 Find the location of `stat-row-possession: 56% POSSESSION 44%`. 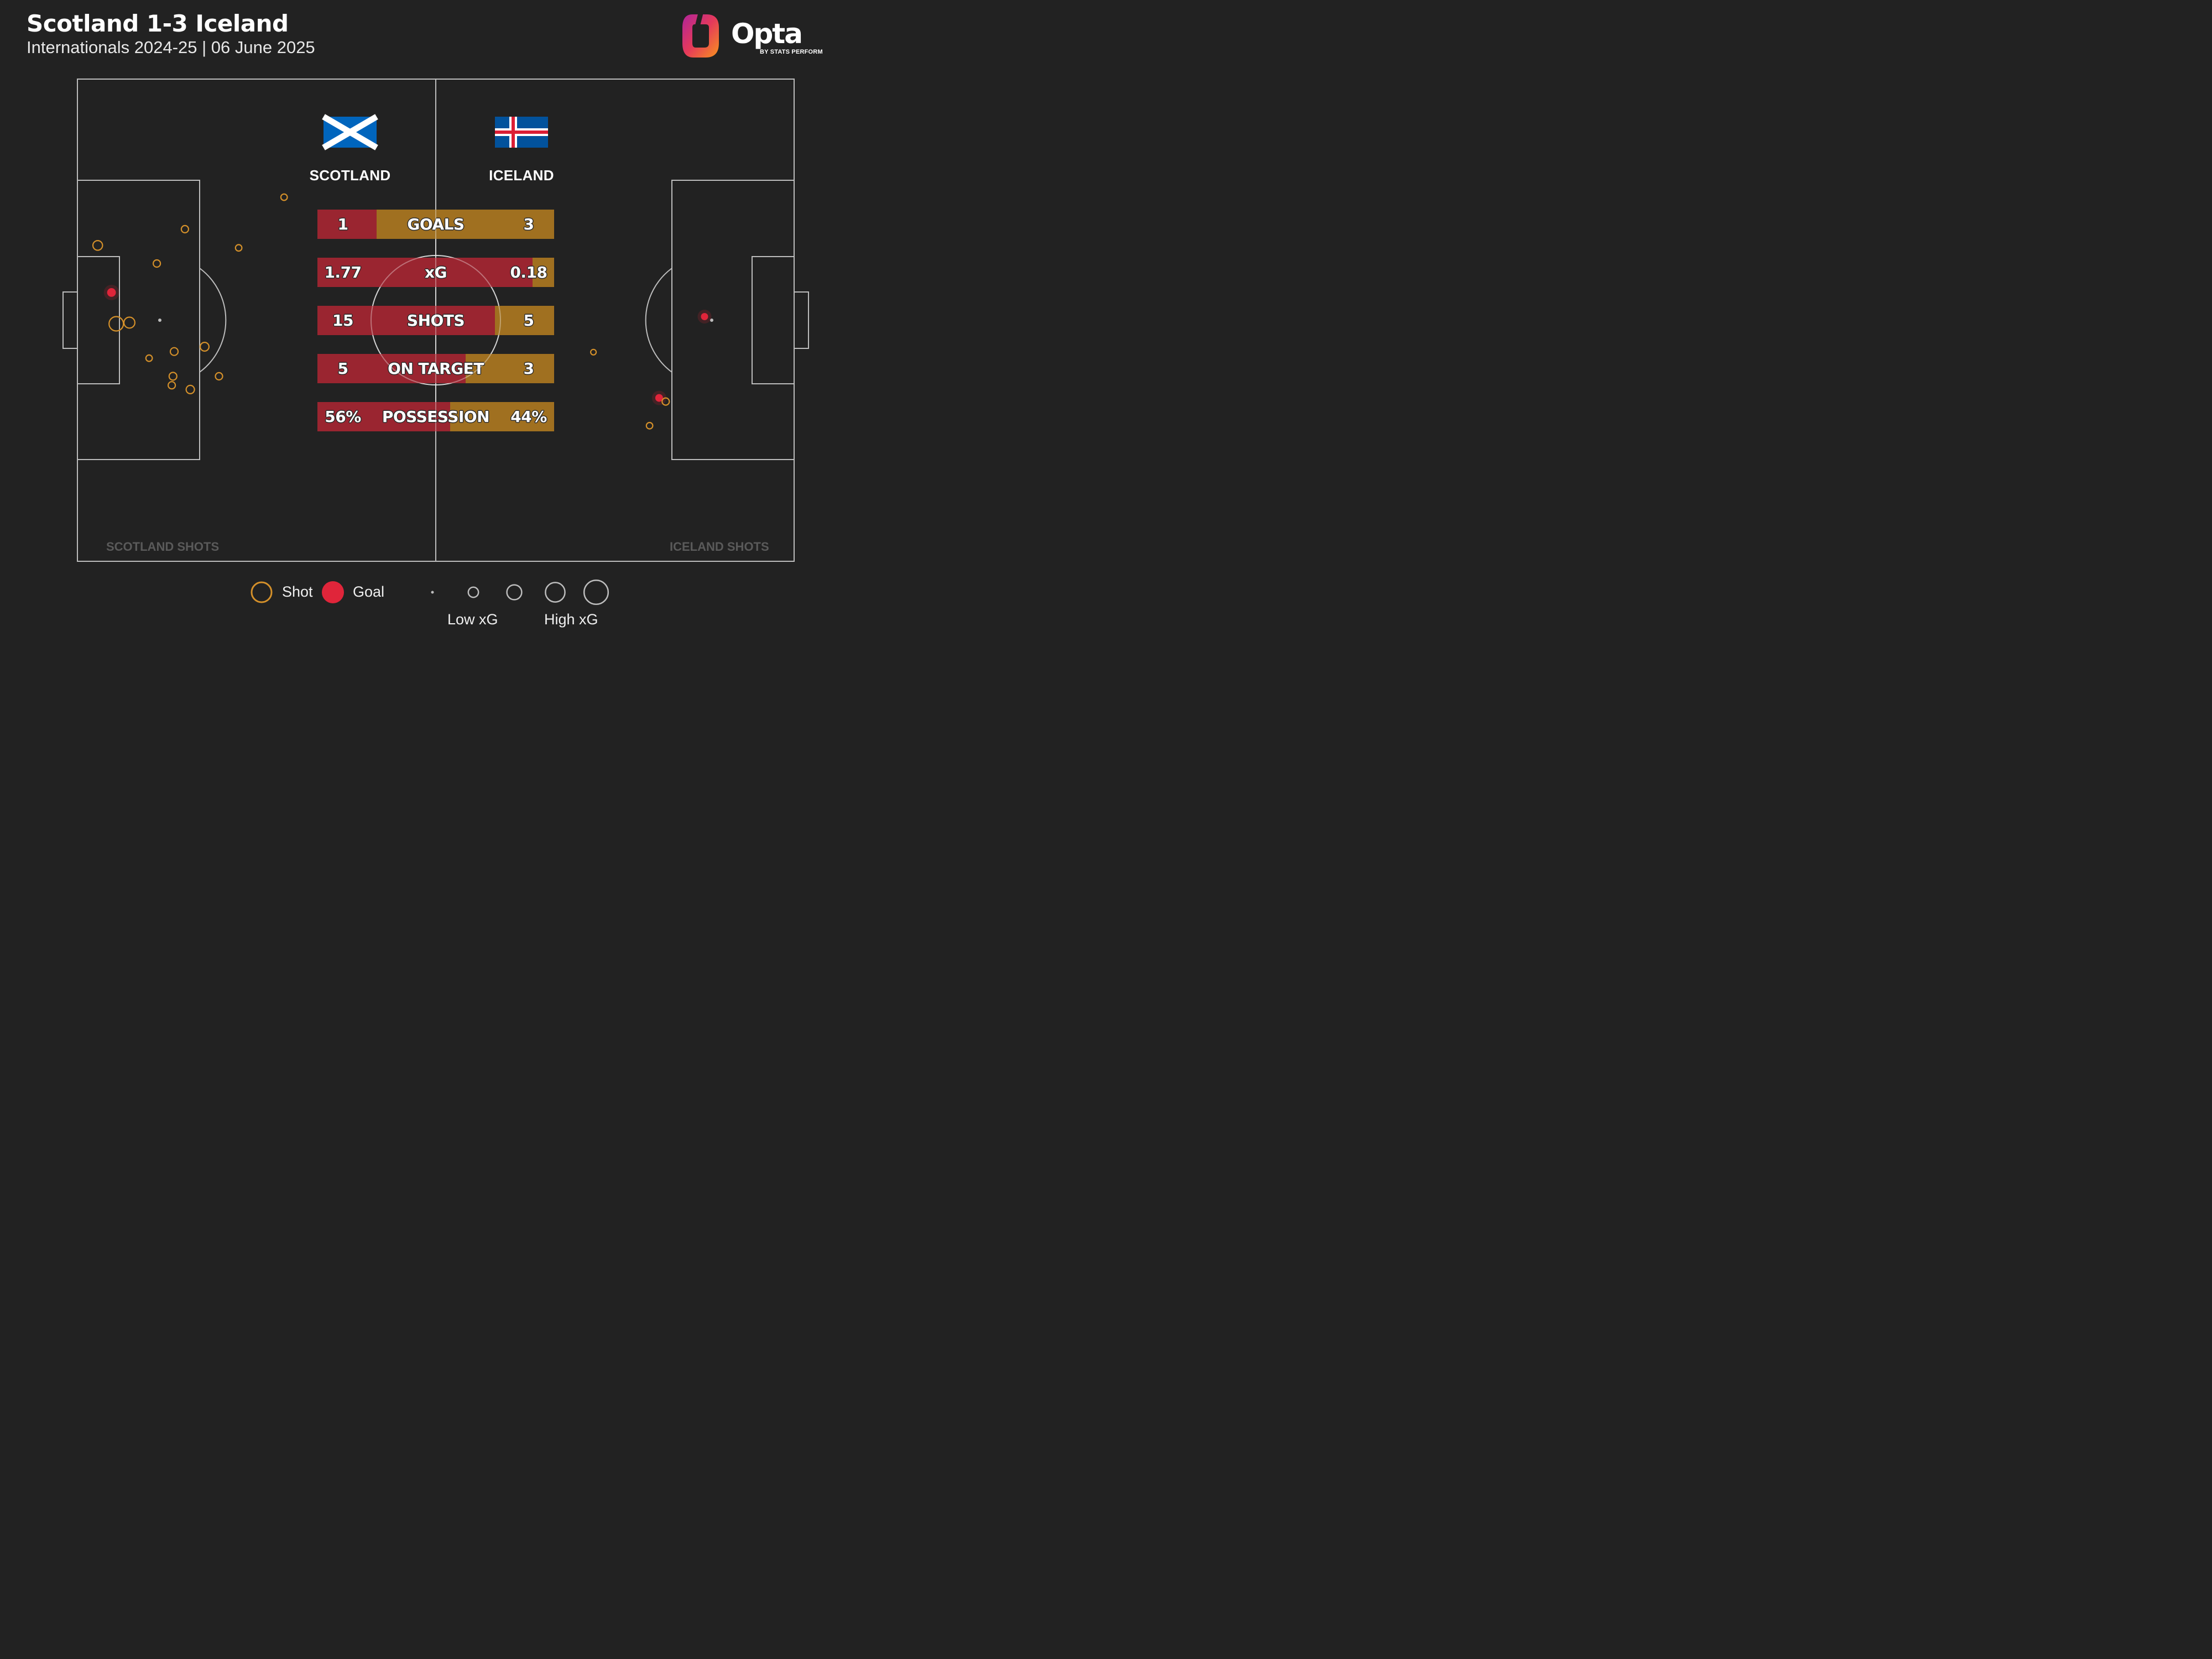

stat-row-possession: 56% POSSESSION 44% is located at coordinates (436, 417).